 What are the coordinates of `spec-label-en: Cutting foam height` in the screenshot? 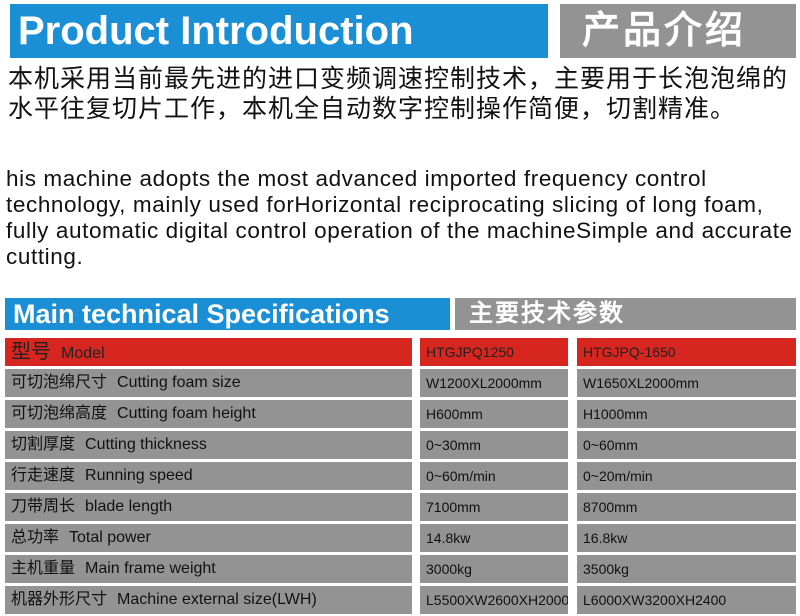 It's located at (186, 413).